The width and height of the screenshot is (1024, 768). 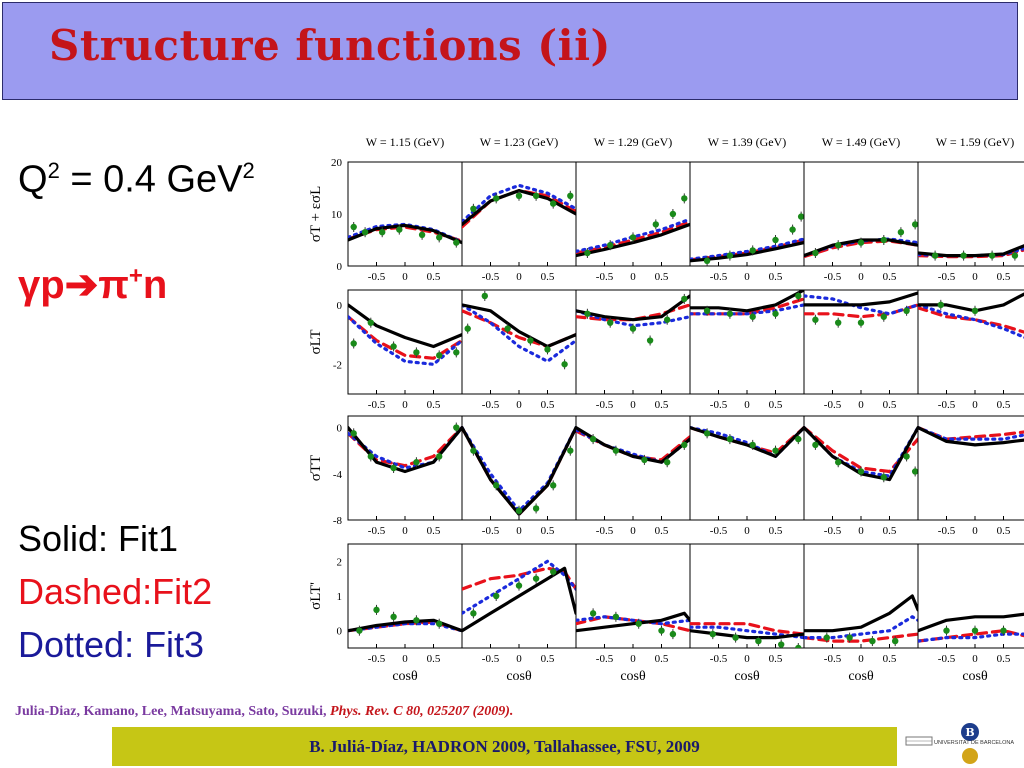 I want to click on reaction-initial: γp, so click(x=41, y=285).